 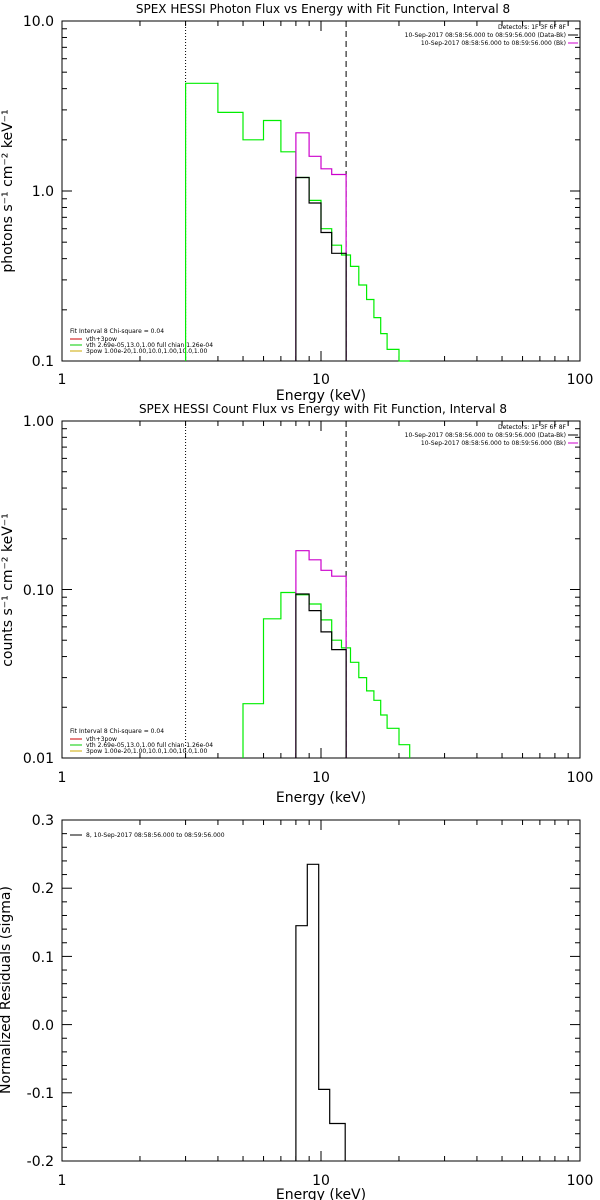 I want to click on y-tick-labels: -0.2 -0.1 0.0 0.1 0.2 0.3, so click(x=40, y=991).